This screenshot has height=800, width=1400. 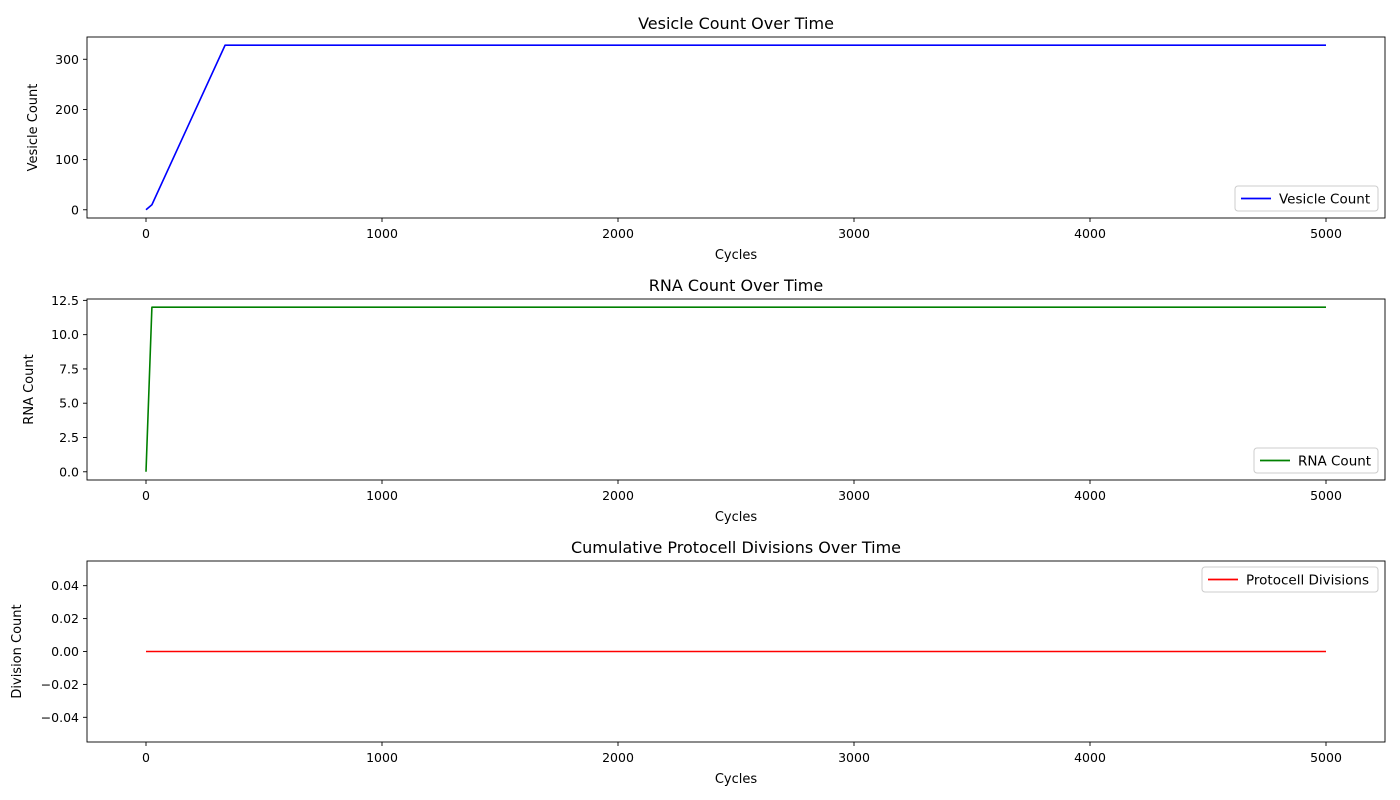 I want to click on y-tick-label: 200, so click(x=67, y=109).